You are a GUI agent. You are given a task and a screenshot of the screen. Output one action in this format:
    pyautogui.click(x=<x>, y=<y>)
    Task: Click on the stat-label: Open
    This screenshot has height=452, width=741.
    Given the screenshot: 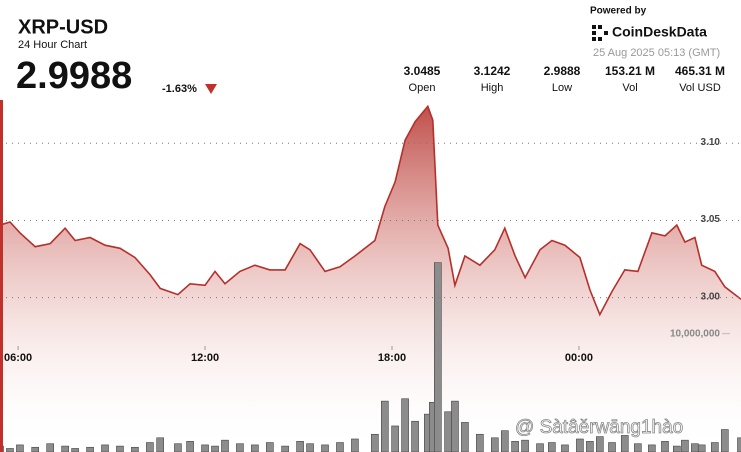 What is the action you would take?
    pyautogui.click(x=422, y=88)
    